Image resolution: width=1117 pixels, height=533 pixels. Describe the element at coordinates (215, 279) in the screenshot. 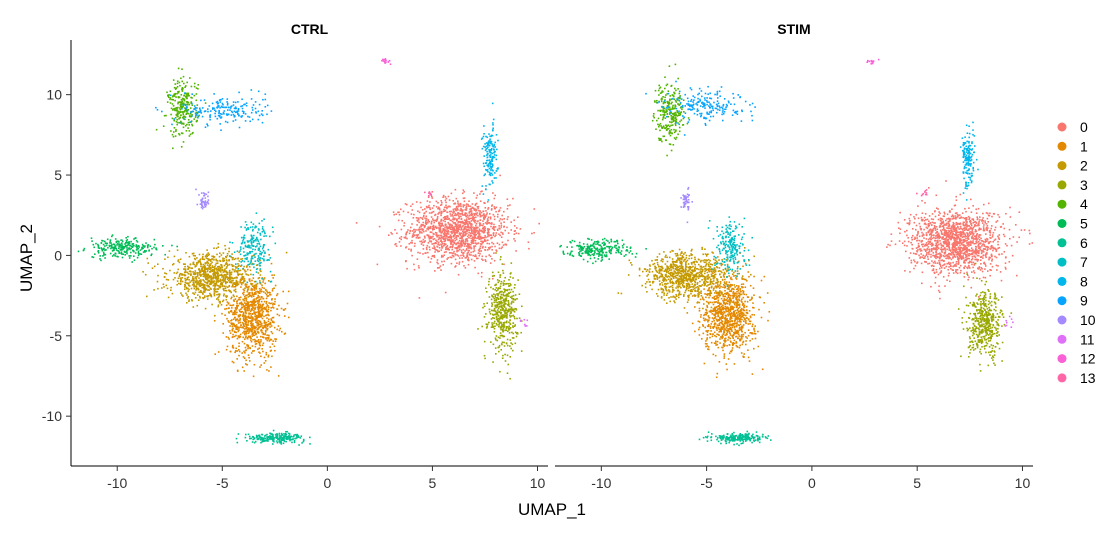

I see `cluster-2-points` at that location.